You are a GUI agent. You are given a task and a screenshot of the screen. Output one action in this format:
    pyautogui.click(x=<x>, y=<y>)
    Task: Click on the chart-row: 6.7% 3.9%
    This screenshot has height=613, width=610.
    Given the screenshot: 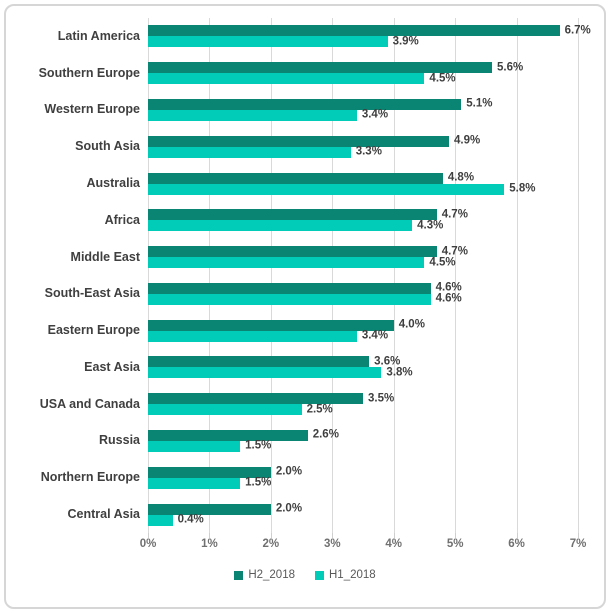 What is the action you would take?
    pyautogui.click(x=369, y=36)
    